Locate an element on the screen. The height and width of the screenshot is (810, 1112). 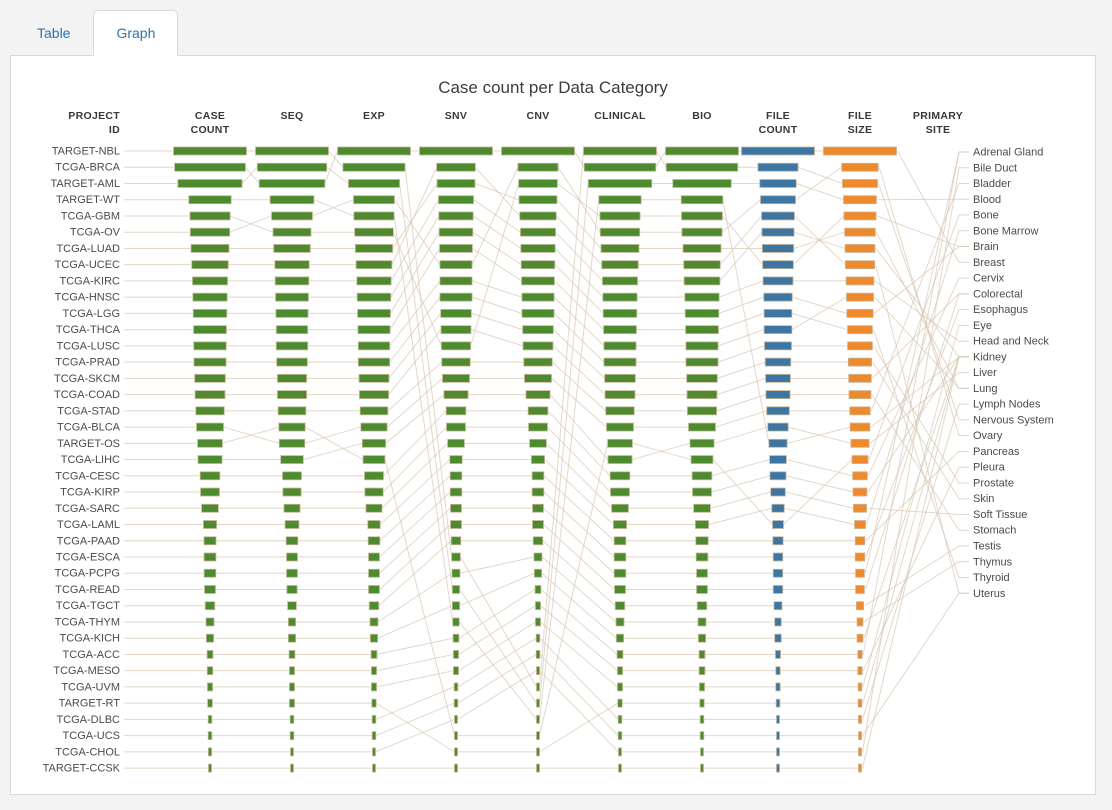
project-label: TCGA-THYM is located at coordinates (87, 622).